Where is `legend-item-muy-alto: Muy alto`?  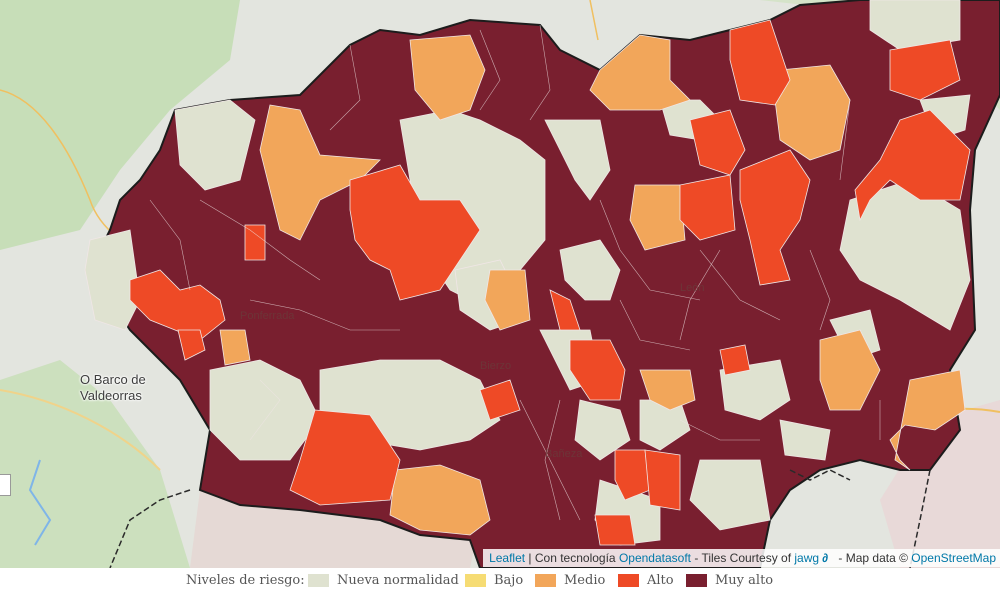 legend-item-muy-alto: Muy alto is located at coordinates (729, 580).